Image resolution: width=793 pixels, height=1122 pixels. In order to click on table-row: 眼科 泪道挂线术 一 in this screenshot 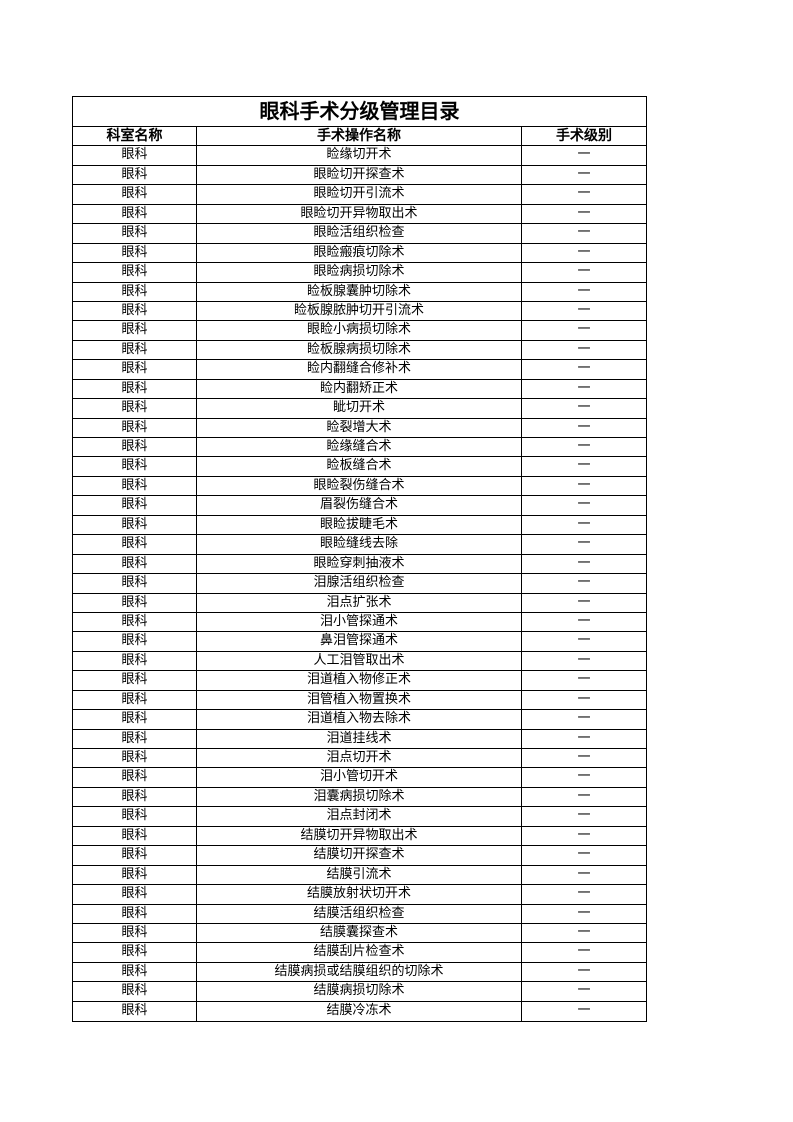, I will do `click(359, 739)`.